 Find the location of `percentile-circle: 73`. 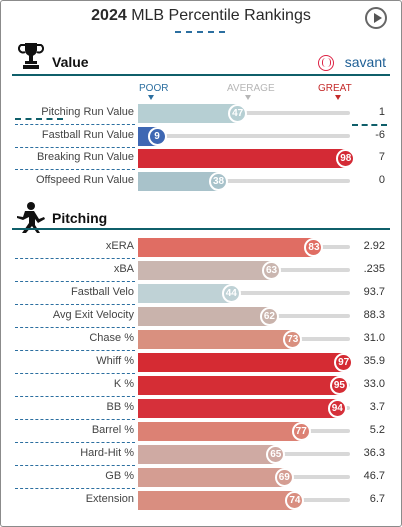

percentile-circle: 73 is located at coordinates (293, 339).